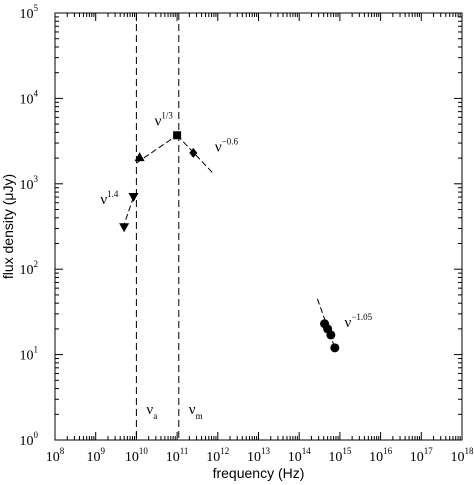  I want to click on x-tick-label: 10¹⁰, so click(137, 455).